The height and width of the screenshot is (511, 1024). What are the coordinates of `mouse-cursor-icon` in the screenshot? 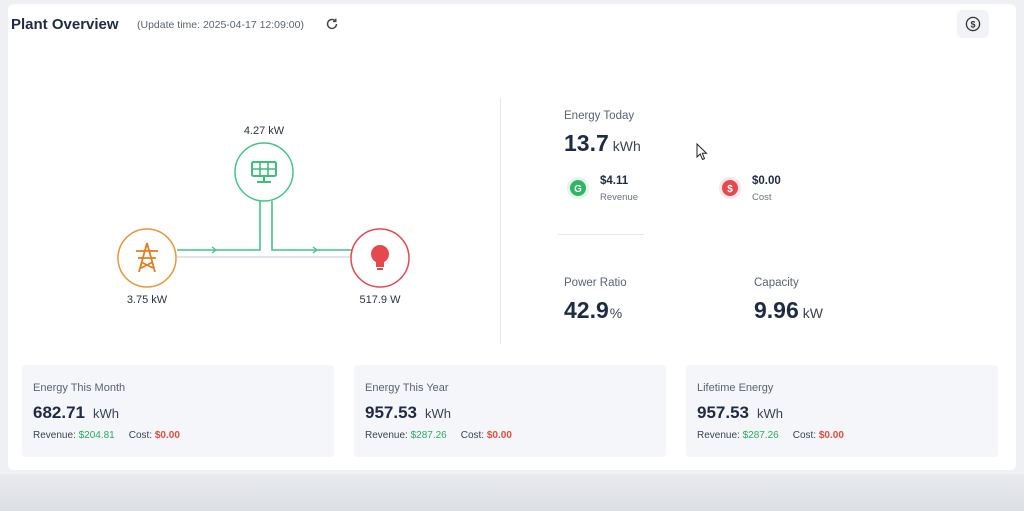 It's located at (702, 152).